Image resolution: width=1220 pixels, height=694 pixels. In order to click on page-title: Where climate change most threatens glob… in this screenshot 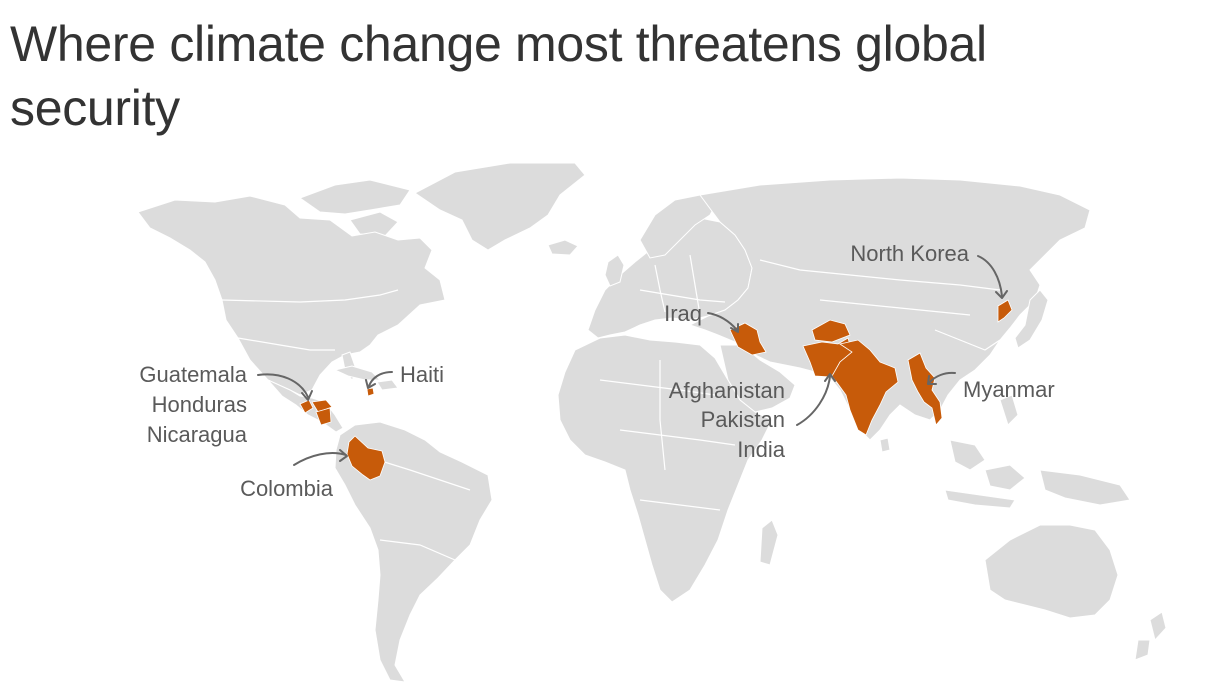, I will do `click(498, 76)`.